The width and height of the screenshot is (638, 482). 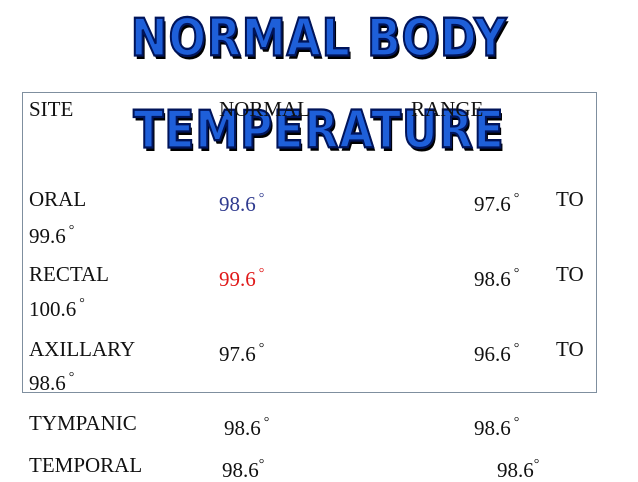 What do you see at coordinates (242, 203) in the screenshot?
I see `row-oral-normal: 98.6 °` at bounding box center [242, 203].